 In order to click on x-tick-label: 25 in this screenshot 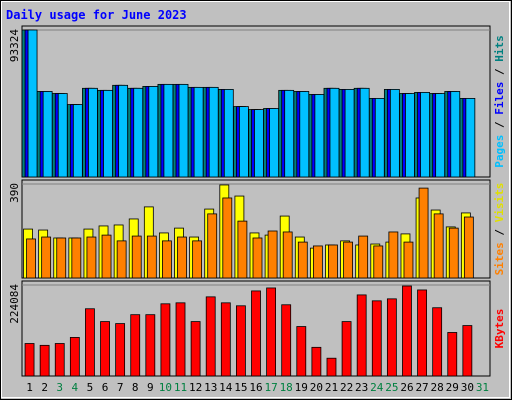, I will do `click(391, 387)`.